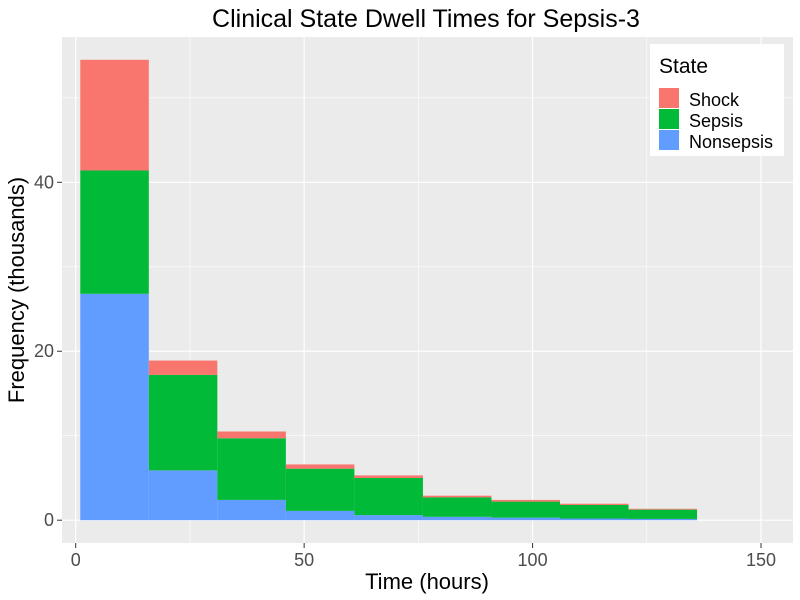 This screenshot has height=600, width=800. Describe the element at coordinates (533, 560) in the screenshot. I see `x-tick-label: 100` at that location.